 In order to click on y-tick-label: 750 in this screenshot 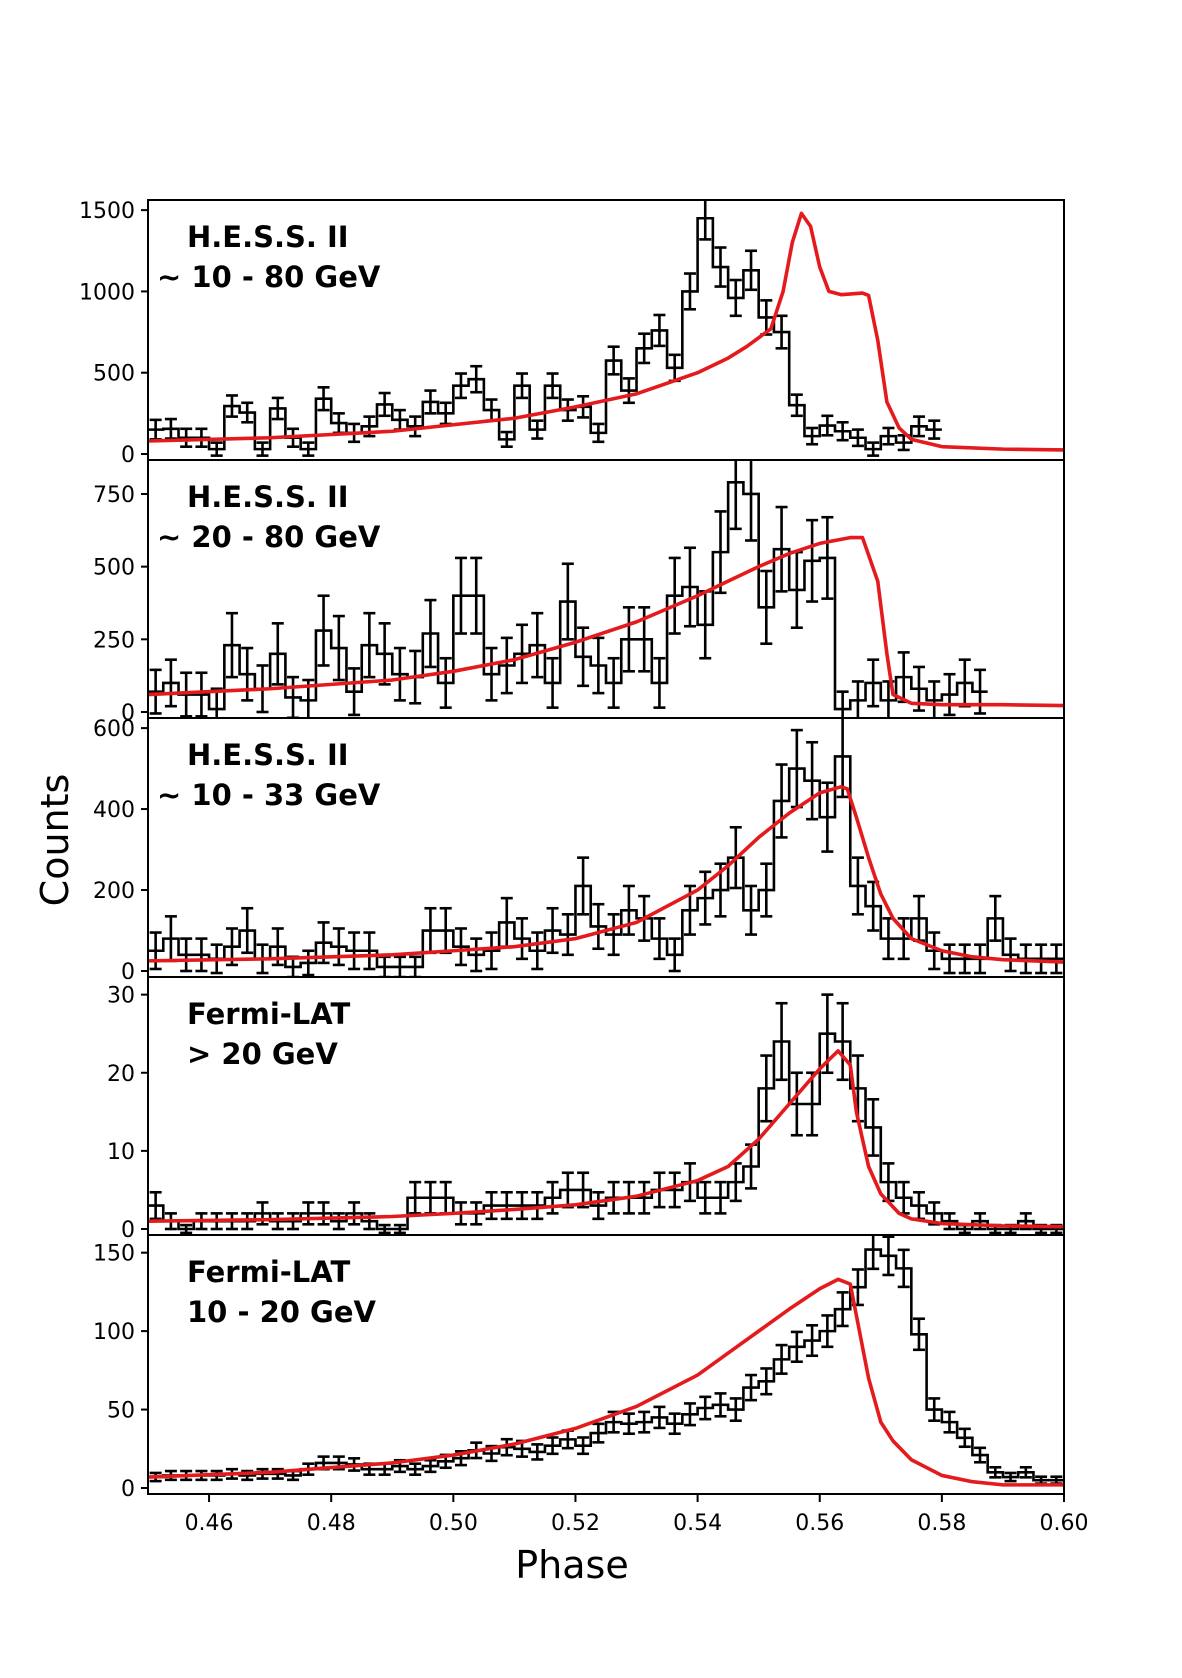, I will do `click(114, 495)`.